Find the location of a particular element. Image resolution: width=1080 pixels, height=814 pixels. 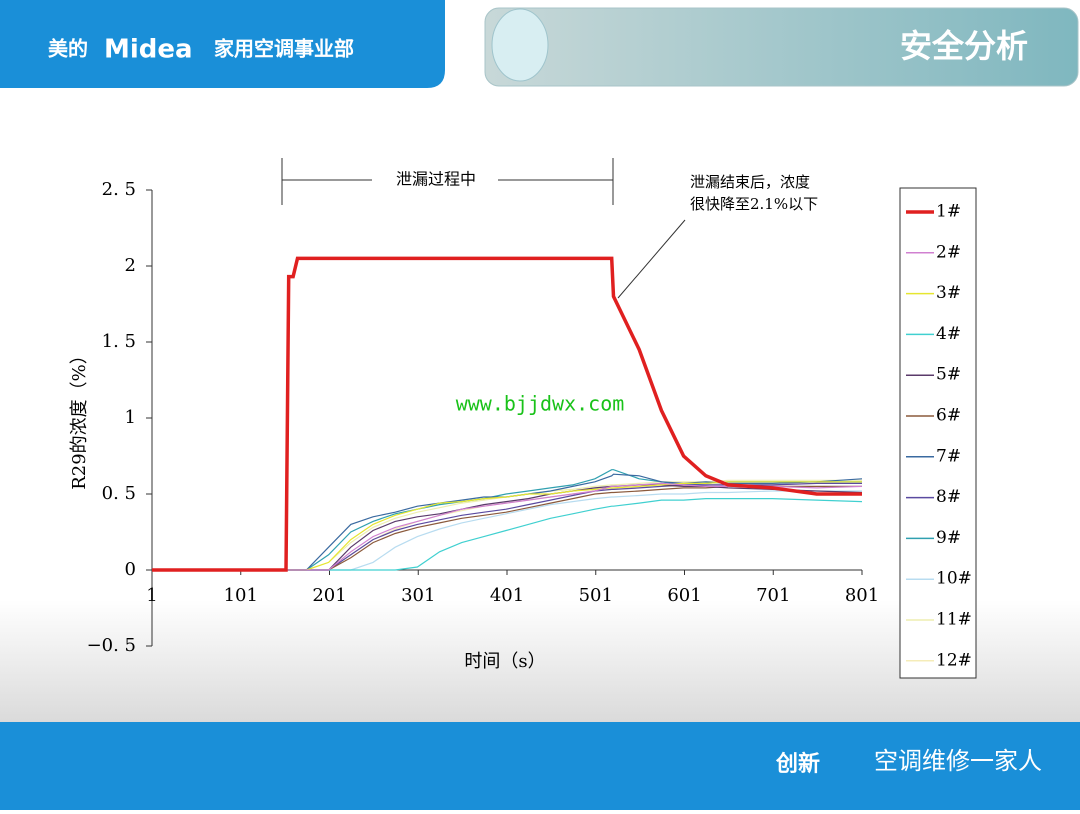

logo: Midea is located at coordinates (148, 50).